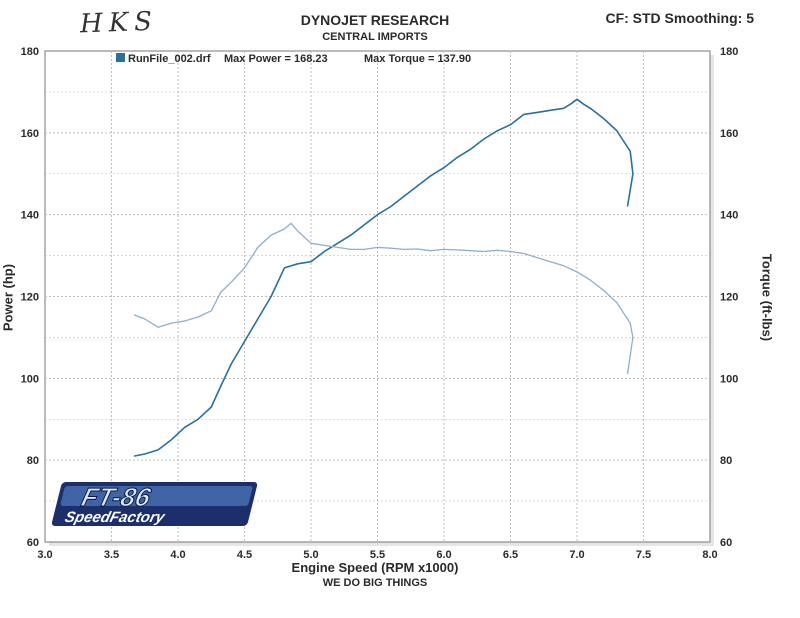 The width and height of the screenshot is (800, 618). I want to click on y-axis-label-left: Power (hp), so click(8, 297).